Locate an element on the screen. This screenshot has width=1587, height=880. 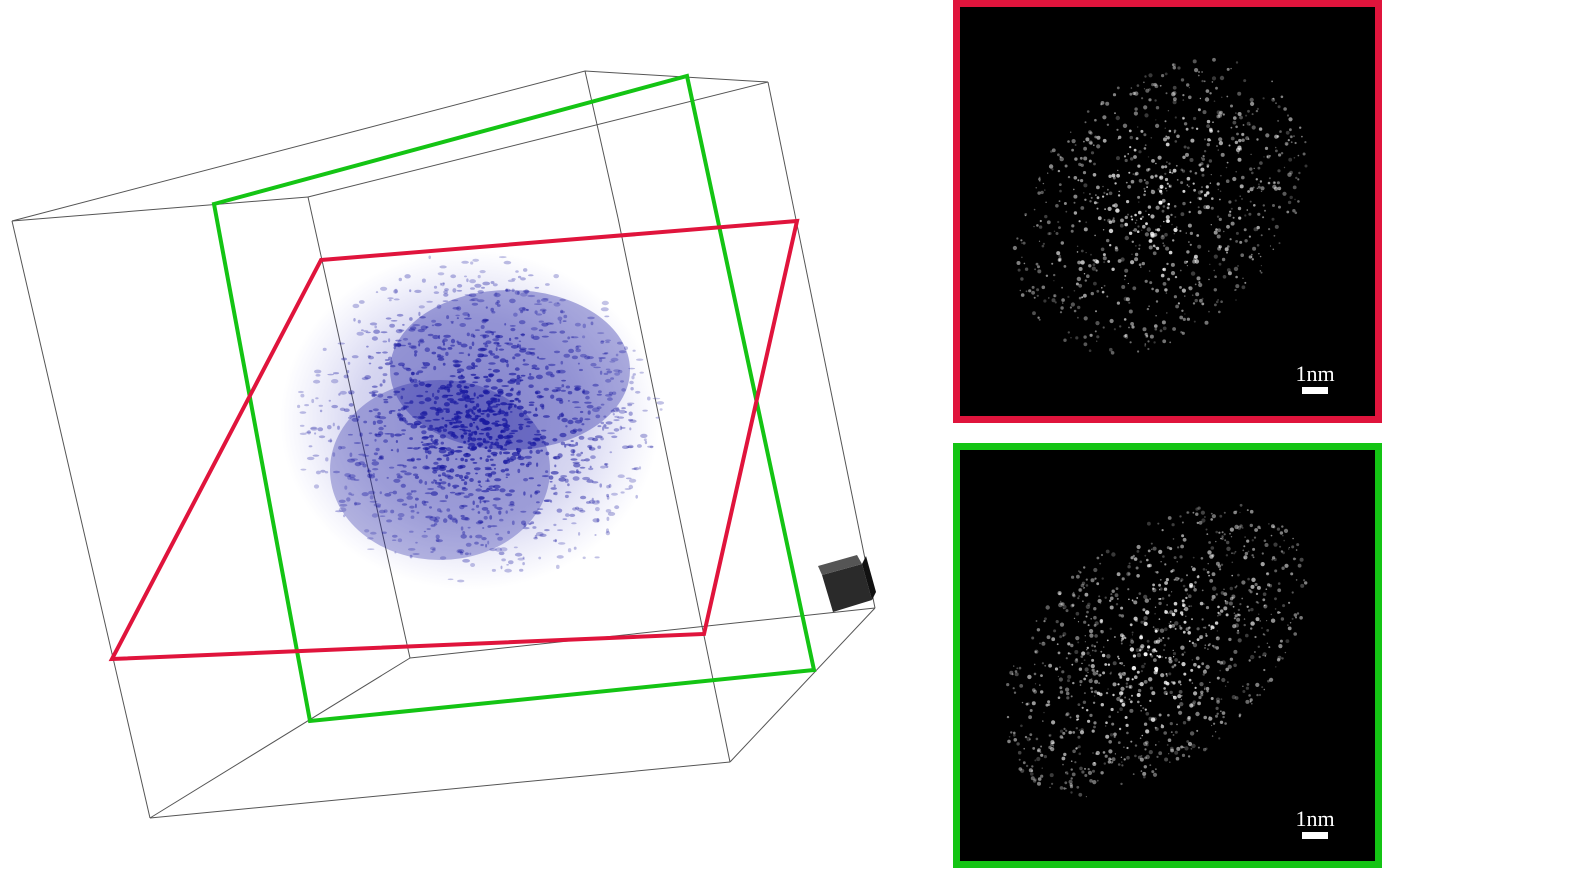
red-slice-panel: 1nm is located at coordinates (1167, 211).